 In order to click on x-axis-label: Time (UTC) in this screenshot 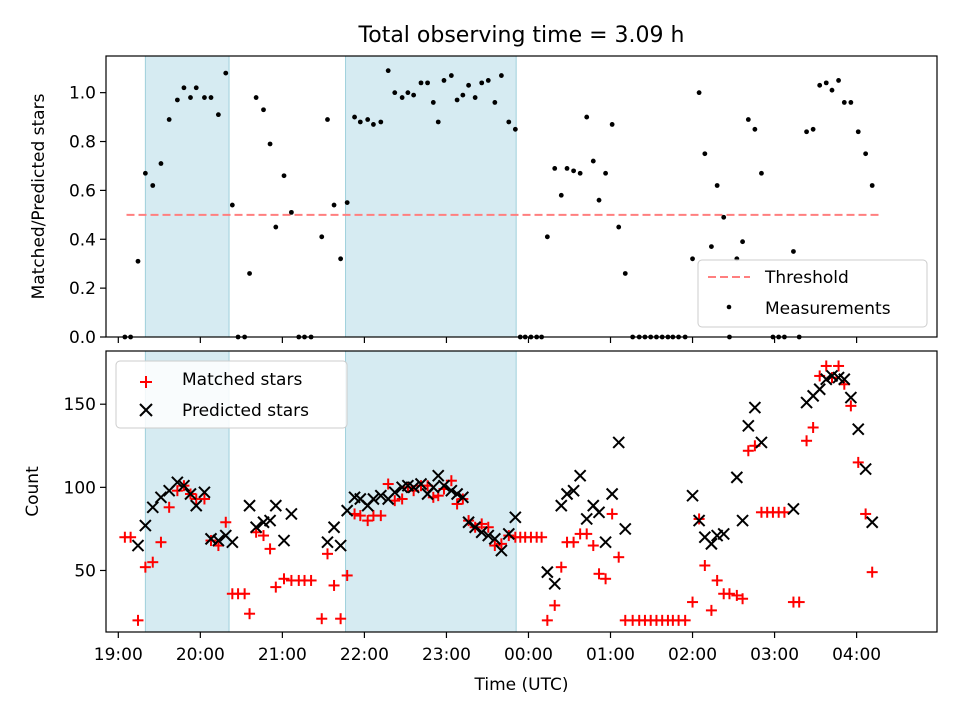, I will do `click(521, 685)`.